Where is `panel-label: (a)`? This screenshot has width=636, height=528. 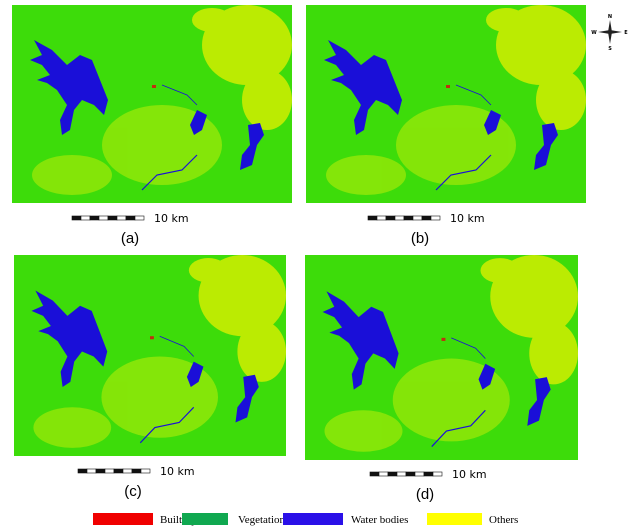
panel-label: (a) is located at coordinates (130, 238).